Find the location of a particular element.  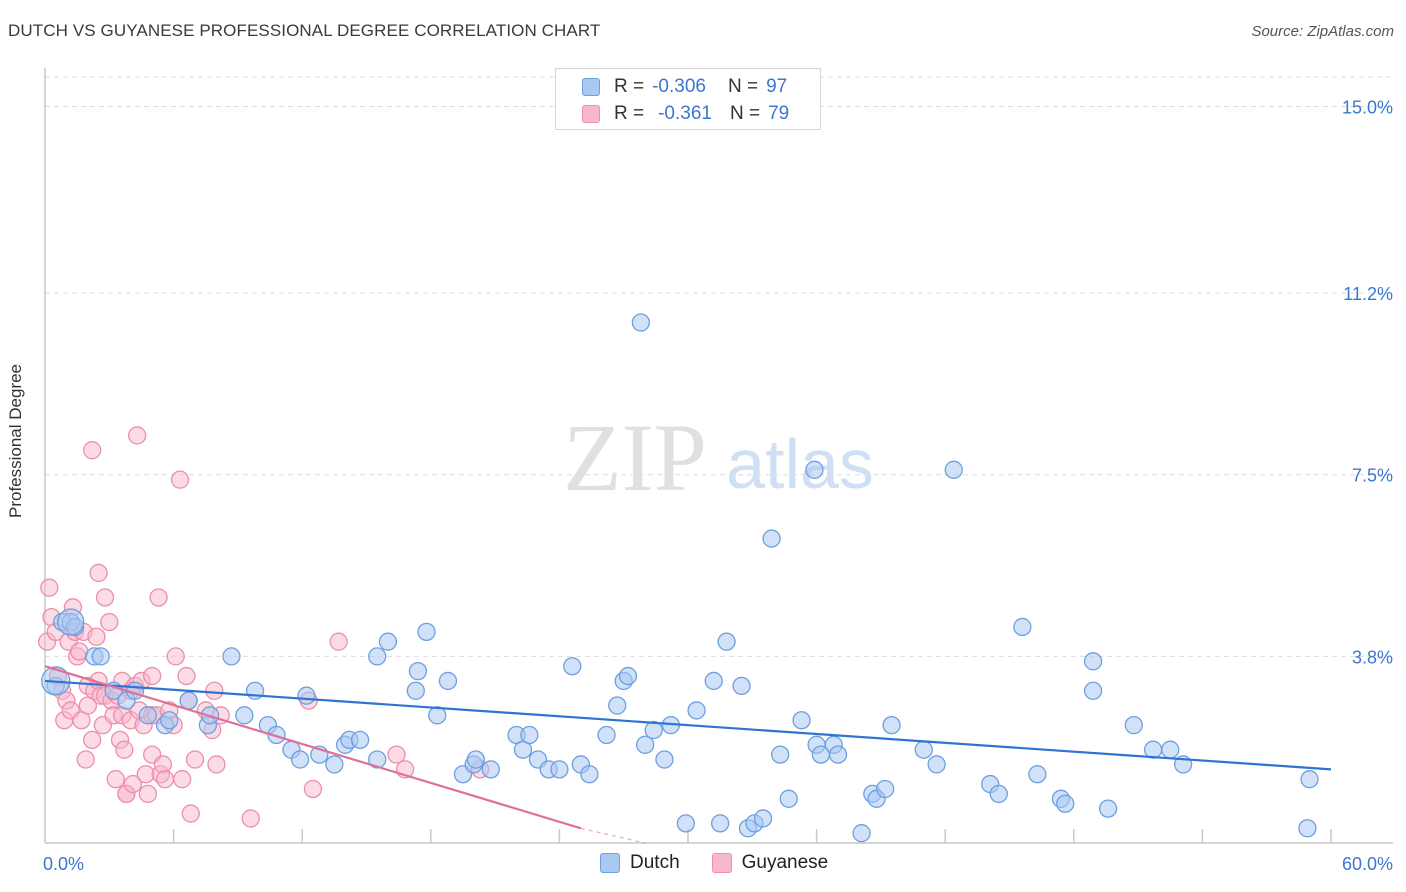

guyanese-trend-extension is located at coordinates (613, 835).